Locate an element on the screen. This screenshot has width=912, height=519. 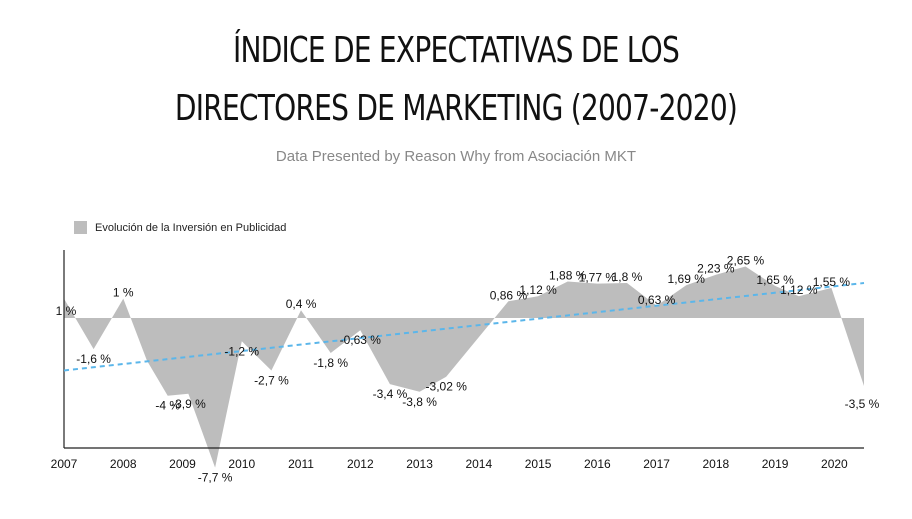
data-label: 1,69 % is located at coordinates (687, 279).